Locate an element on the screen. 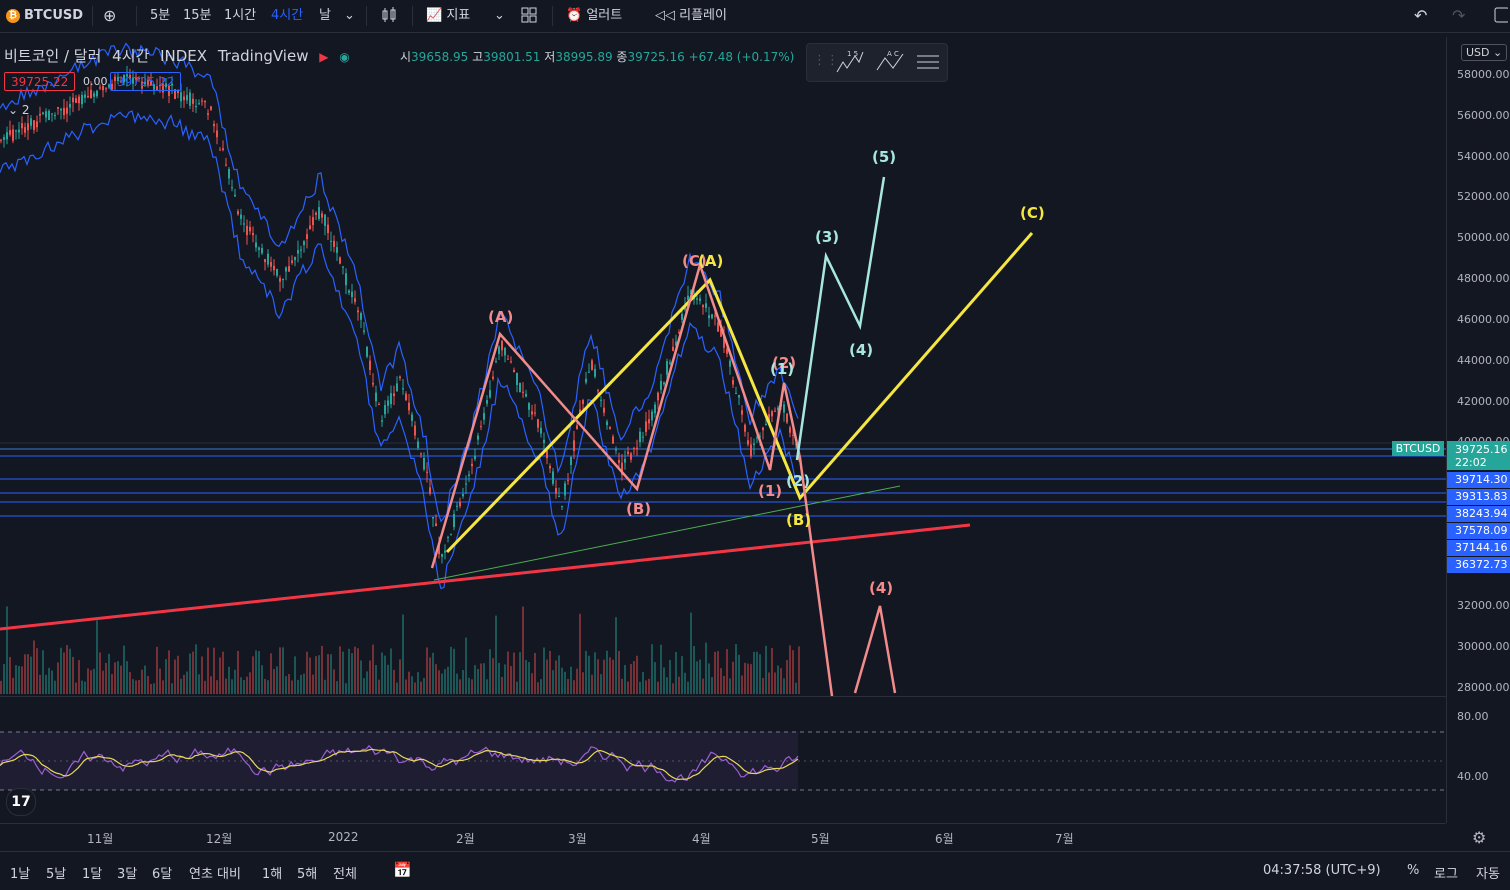  price-label: 32000.00 is located at coordinates (1483, 605).